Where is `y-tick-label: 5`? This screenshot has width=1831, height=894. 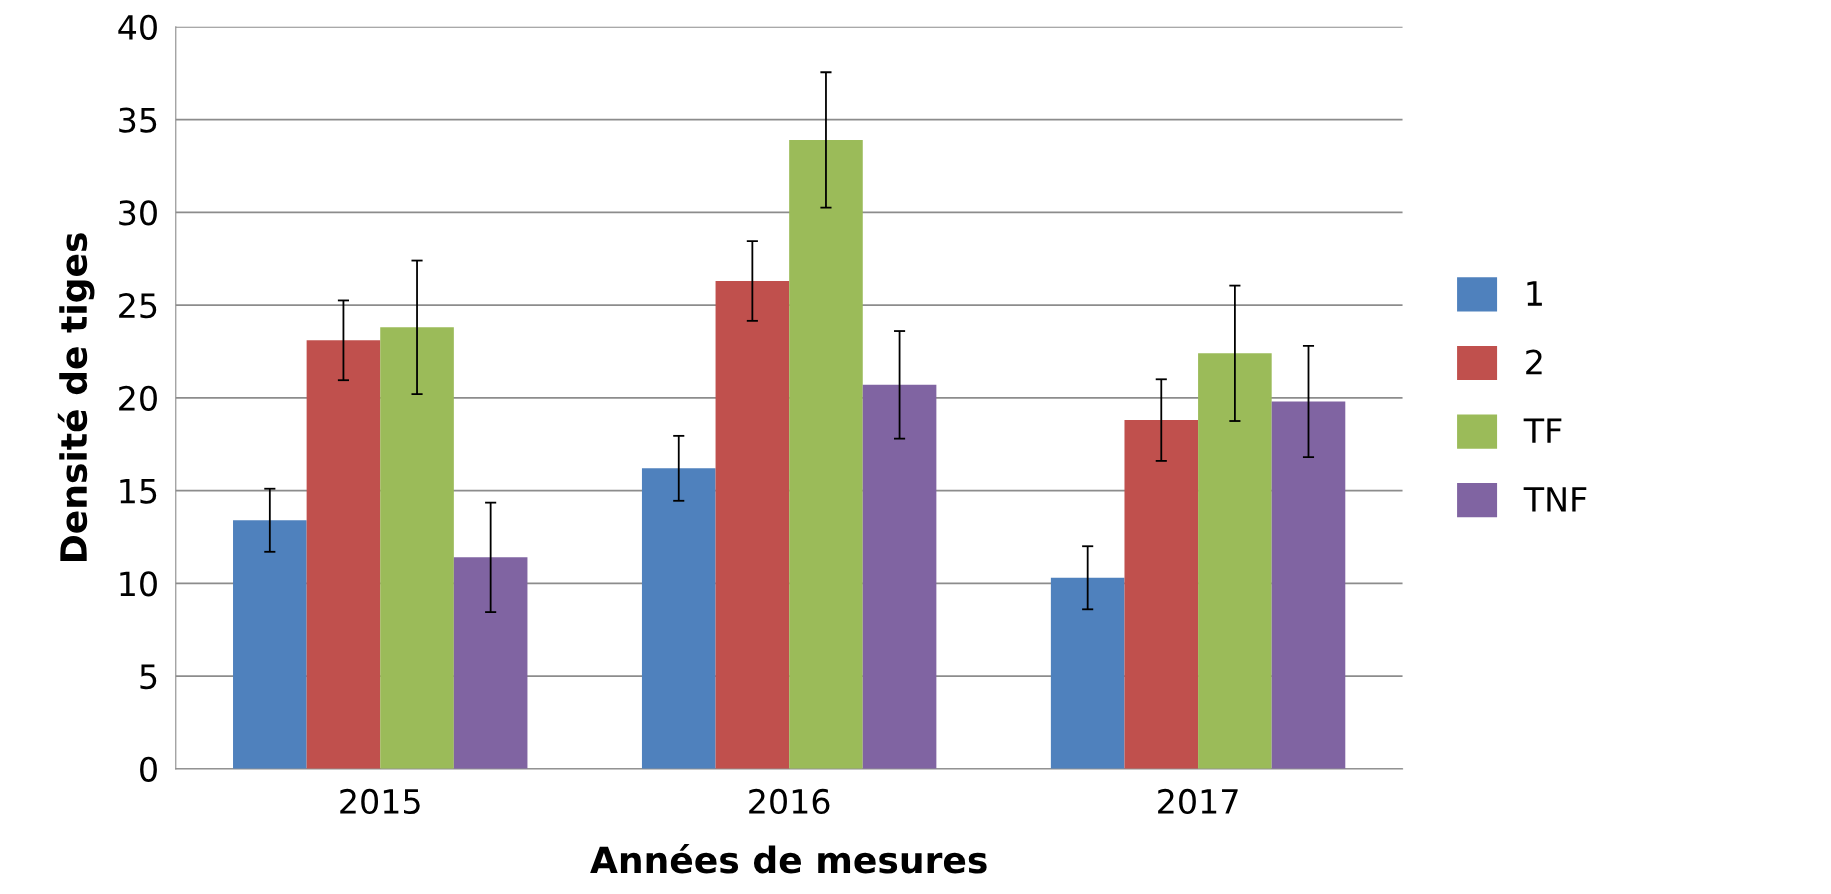 y-tick-label: 5 is located at coordinates (148, 677).